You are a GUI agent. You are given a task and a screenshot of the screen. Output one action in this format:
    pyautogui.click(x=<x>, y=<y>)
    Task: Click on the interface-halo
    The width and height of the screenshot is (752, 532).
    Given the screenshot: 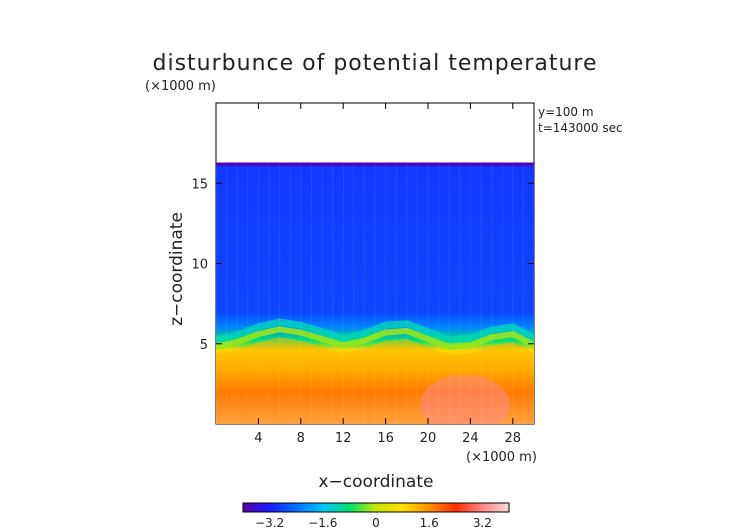 What is the action you would take?
    pyautogui.click(x=375, y=331)
    